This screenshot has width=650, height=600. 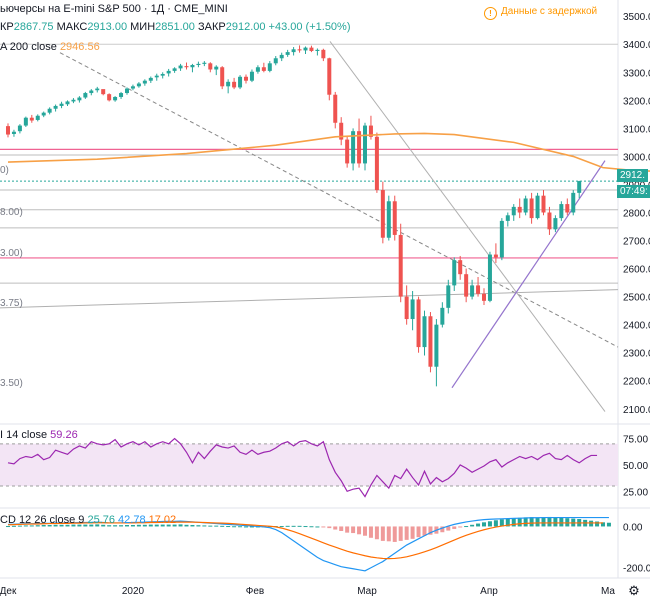 What do you see at coordinates (636, 129) in the screenshot?
I see `price-tick-label: 3100.00` at bounding box center [636, 129].